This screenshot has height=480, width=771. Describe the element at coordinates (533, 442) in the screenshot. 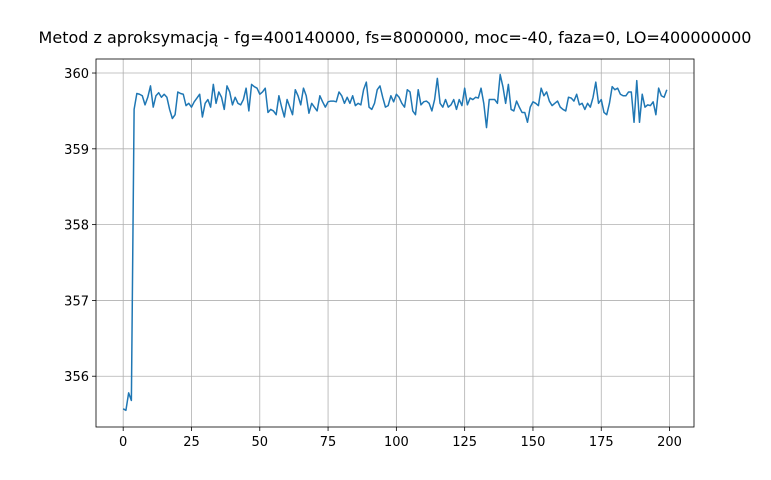

I see `x-tick-label: 150` at that location.